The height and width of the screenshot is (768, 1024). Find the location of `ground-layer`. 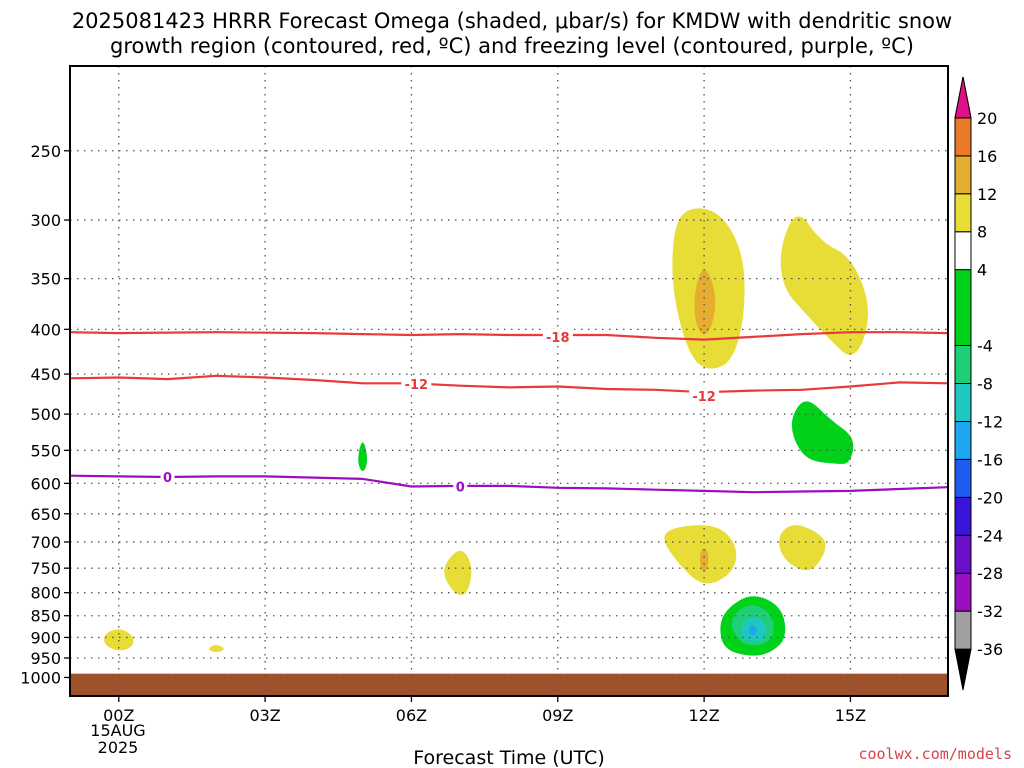

ground-layer is located at coordinates (509, 684).